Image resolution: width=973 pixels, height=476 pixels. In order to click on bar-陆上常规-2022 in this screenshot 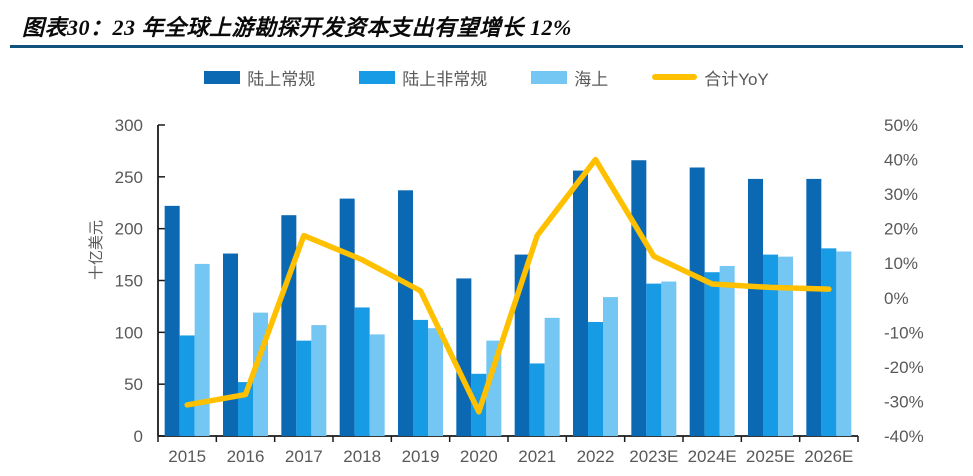, I will do `click(580, 303)`.